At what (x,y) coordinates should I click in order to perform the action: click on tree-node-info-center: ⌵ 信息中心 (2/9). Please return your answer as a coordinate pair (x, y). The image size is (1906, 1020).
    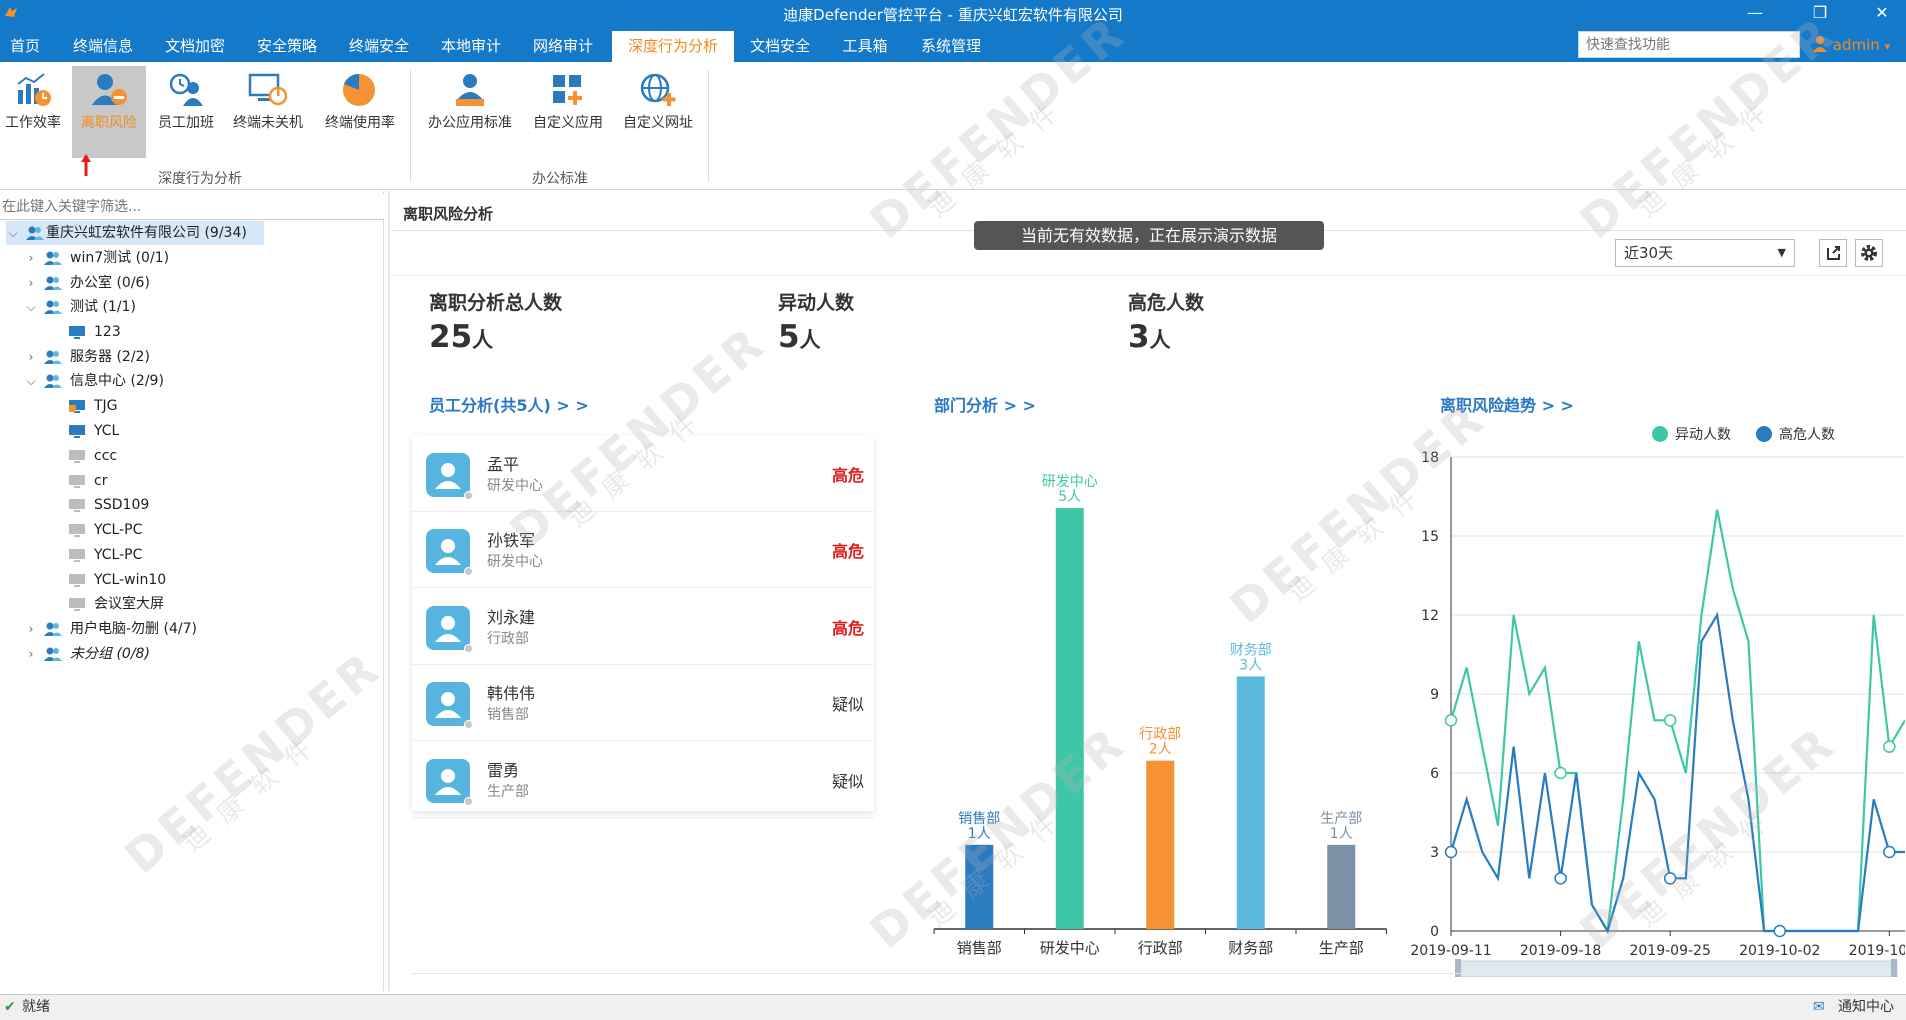
    Looking at the image, I should click on (124, 381).